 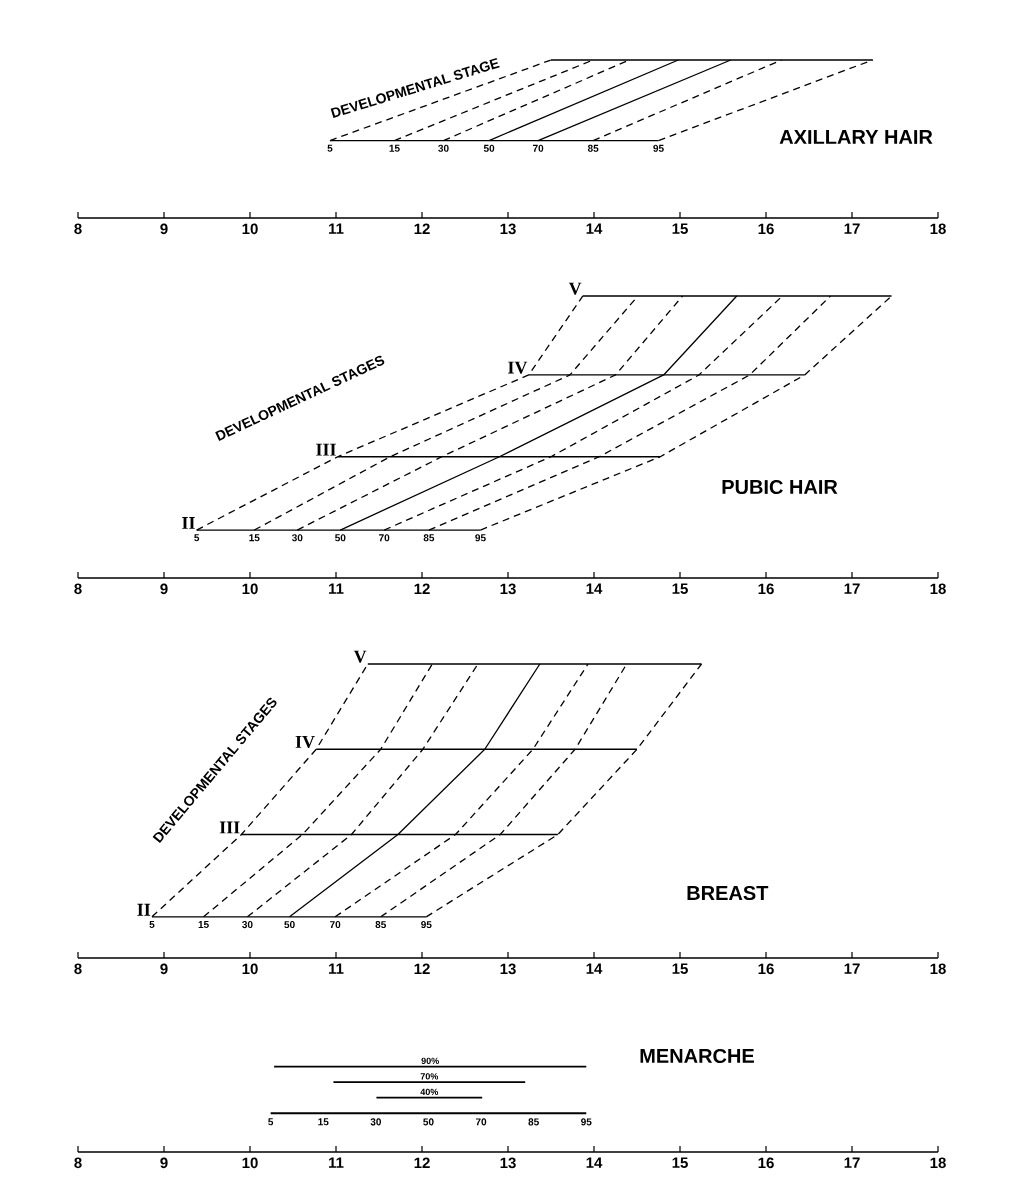 I want to click on text: 50, so click(x=428, y=1122).